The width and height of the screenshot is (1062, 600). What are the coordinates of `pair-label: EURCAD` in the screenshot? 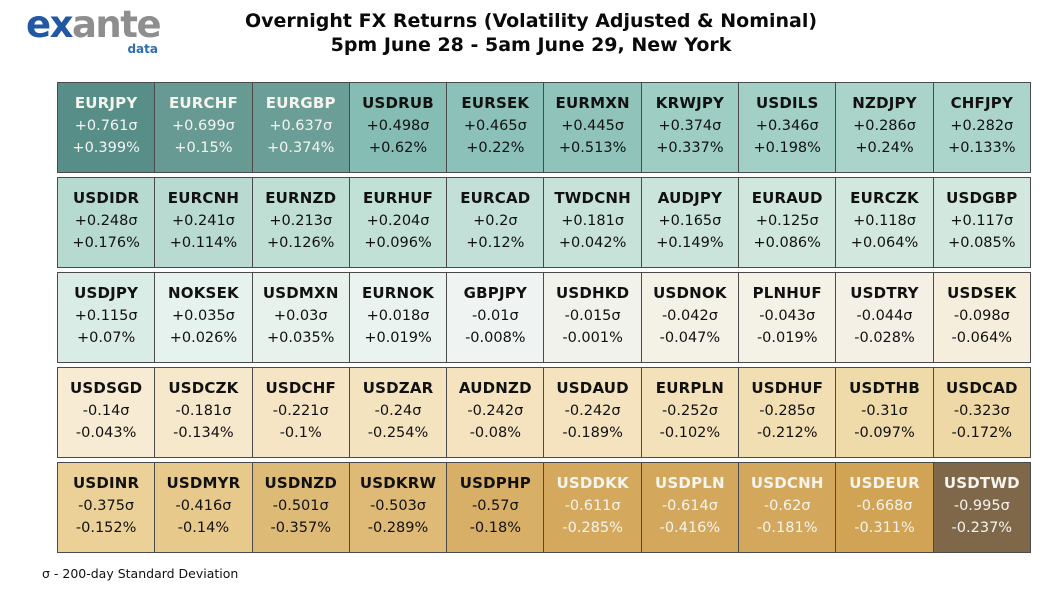 It's located at (495, 198).